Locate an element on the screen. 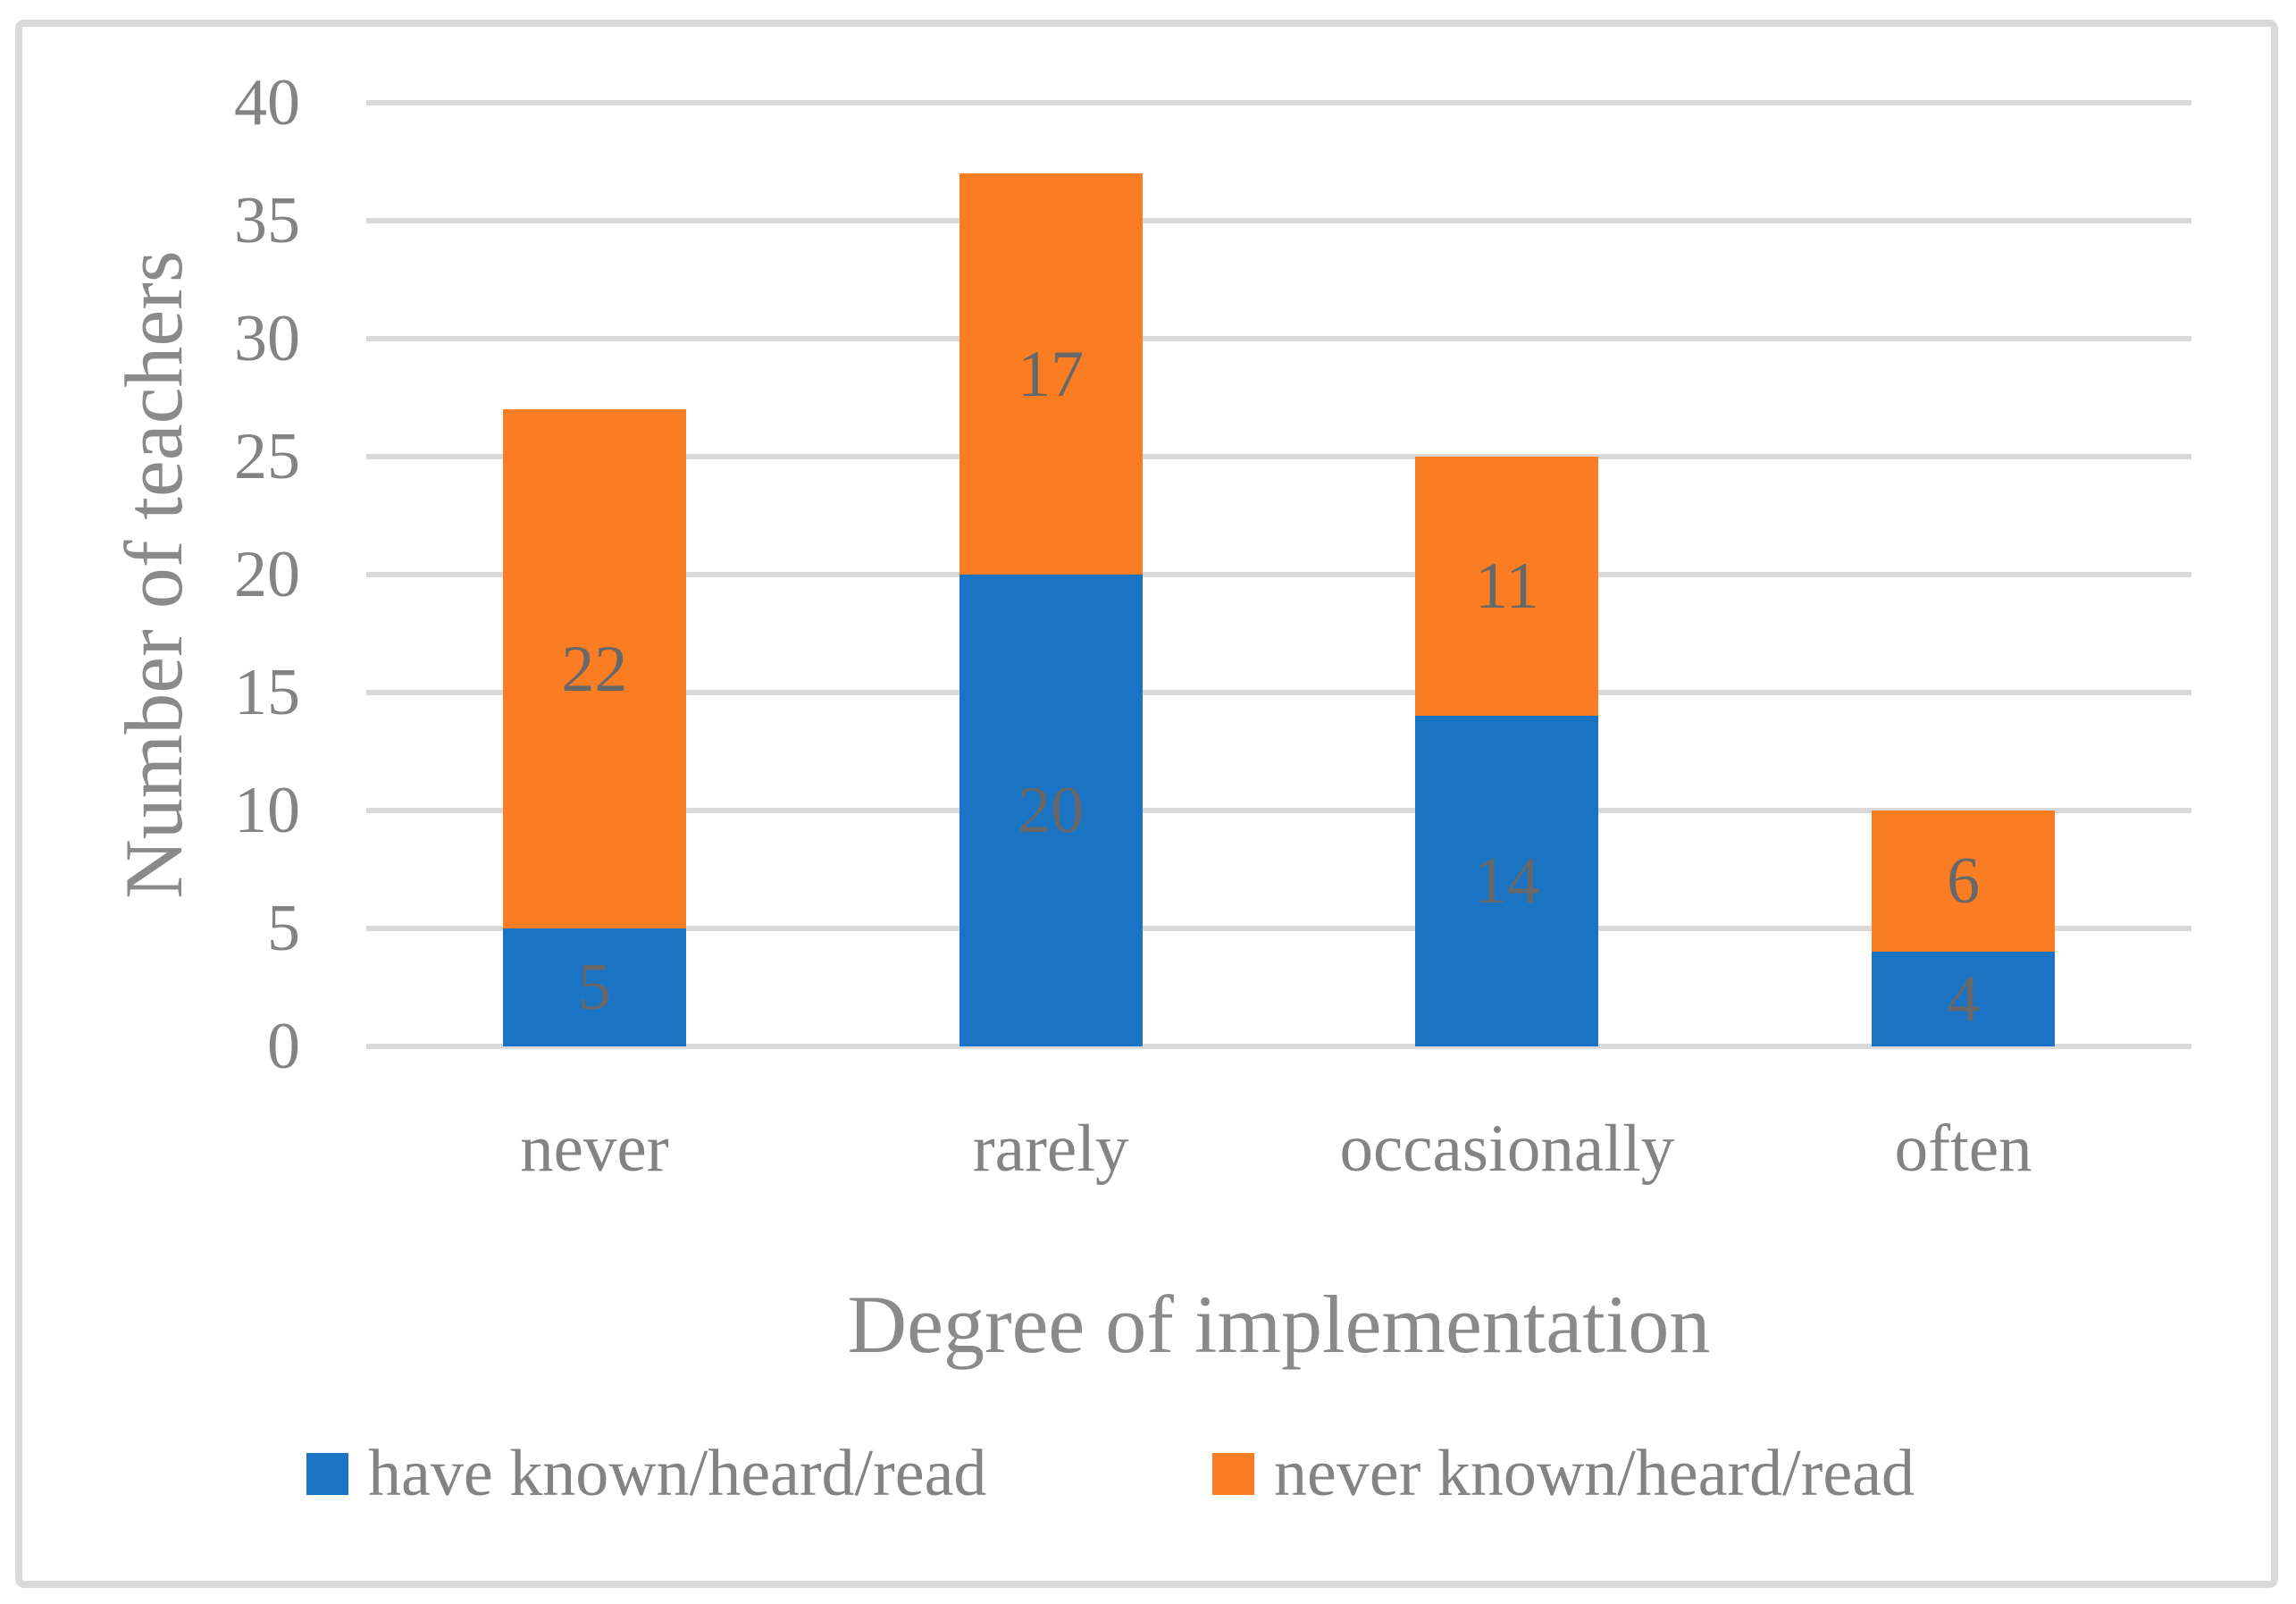 This screenshot has height=1604, width=2296. bar-segment: 11 is located at coordinates (1507, 587).